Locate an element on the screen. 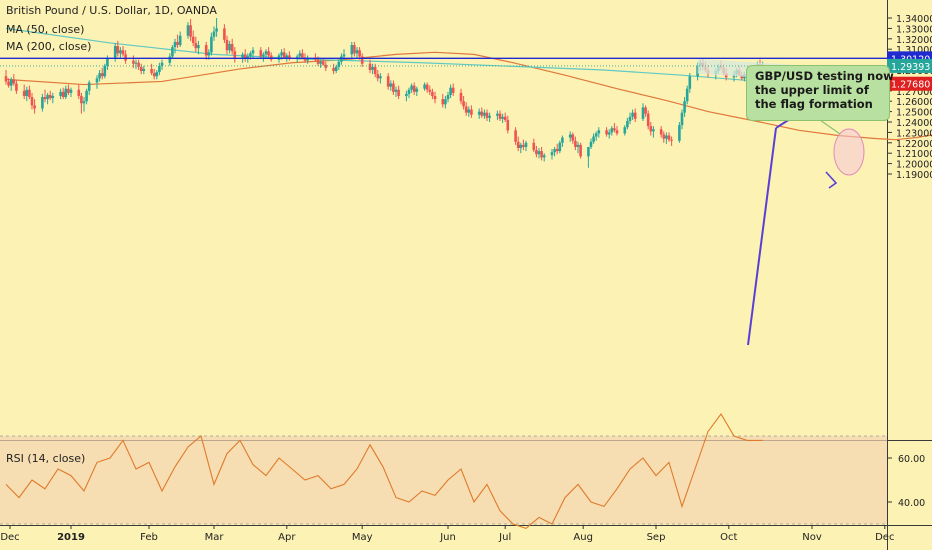  y-tick-label: 1.27000 is located at coordinates (914, 92).